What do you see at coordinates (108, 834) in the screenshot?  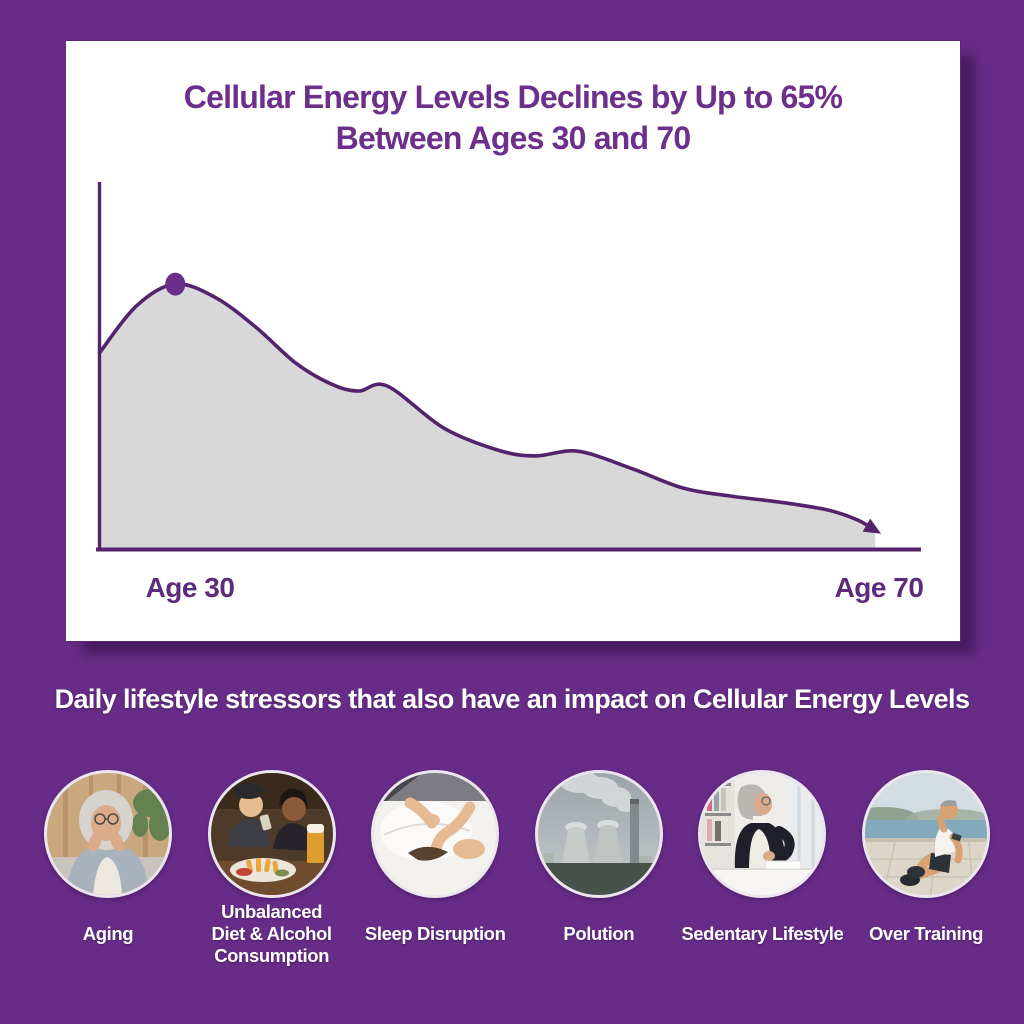 I see `aging-photo` at bounding box center [108, 834].